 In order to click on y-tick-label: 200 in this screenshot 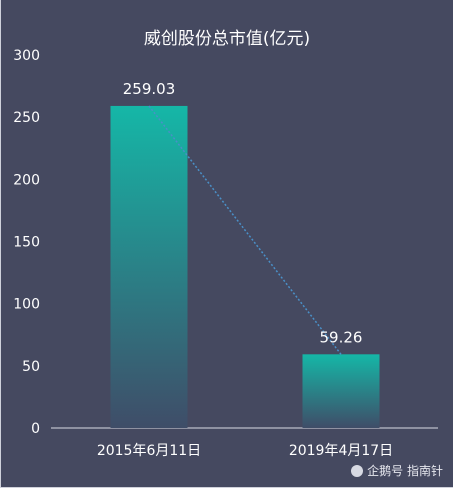, I will do `click(26, 180)`.